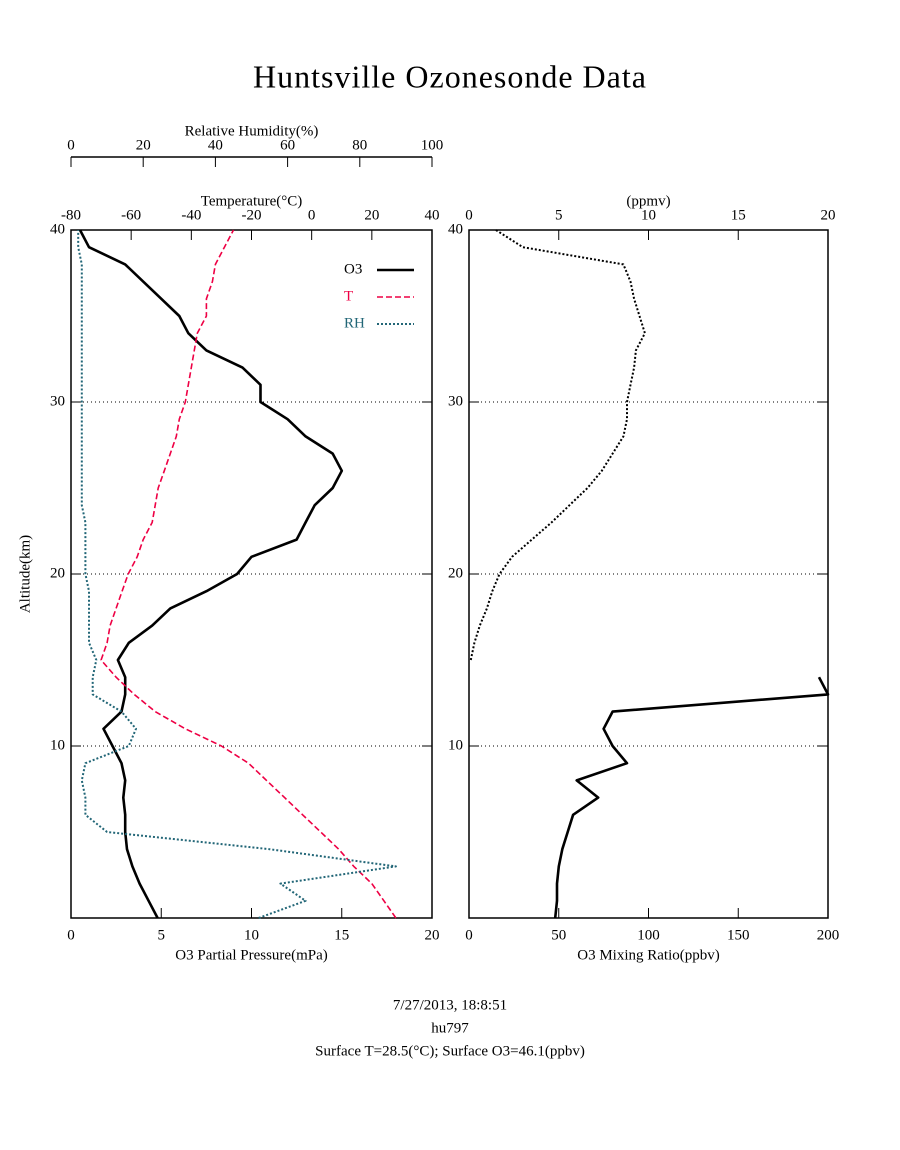  Describe the element at coordinates (251, 955) in the screenshot. I see `x-axis-label: O3 Partial Pressure(mPa)` at that location.